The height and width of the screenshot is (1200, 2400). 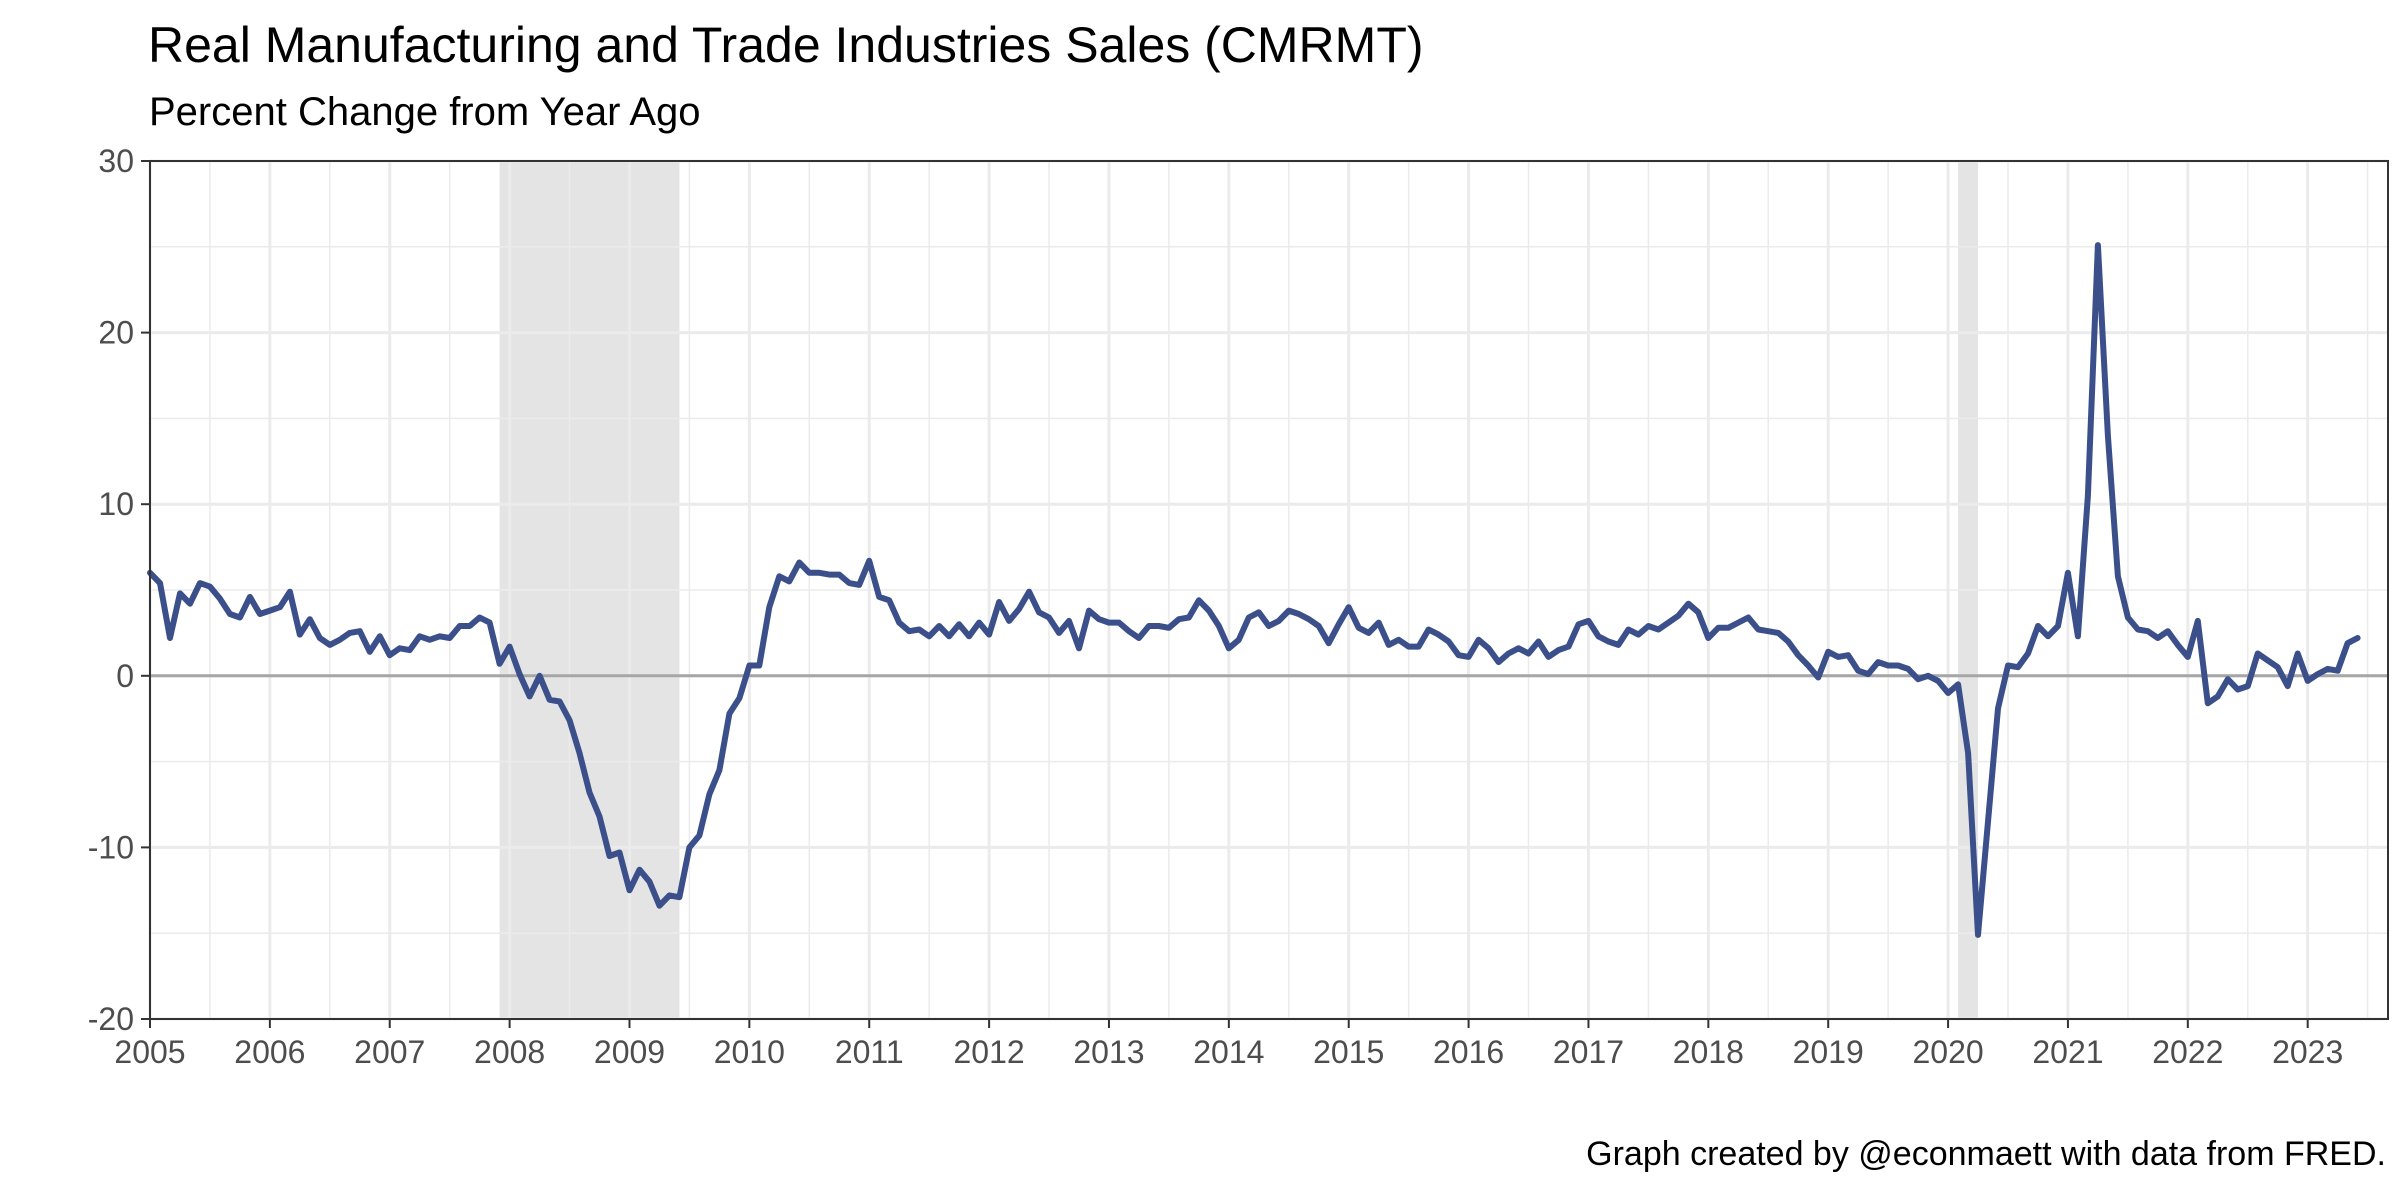 I want to click on x-tick-label: 2011, so click(x=869, y=1052).